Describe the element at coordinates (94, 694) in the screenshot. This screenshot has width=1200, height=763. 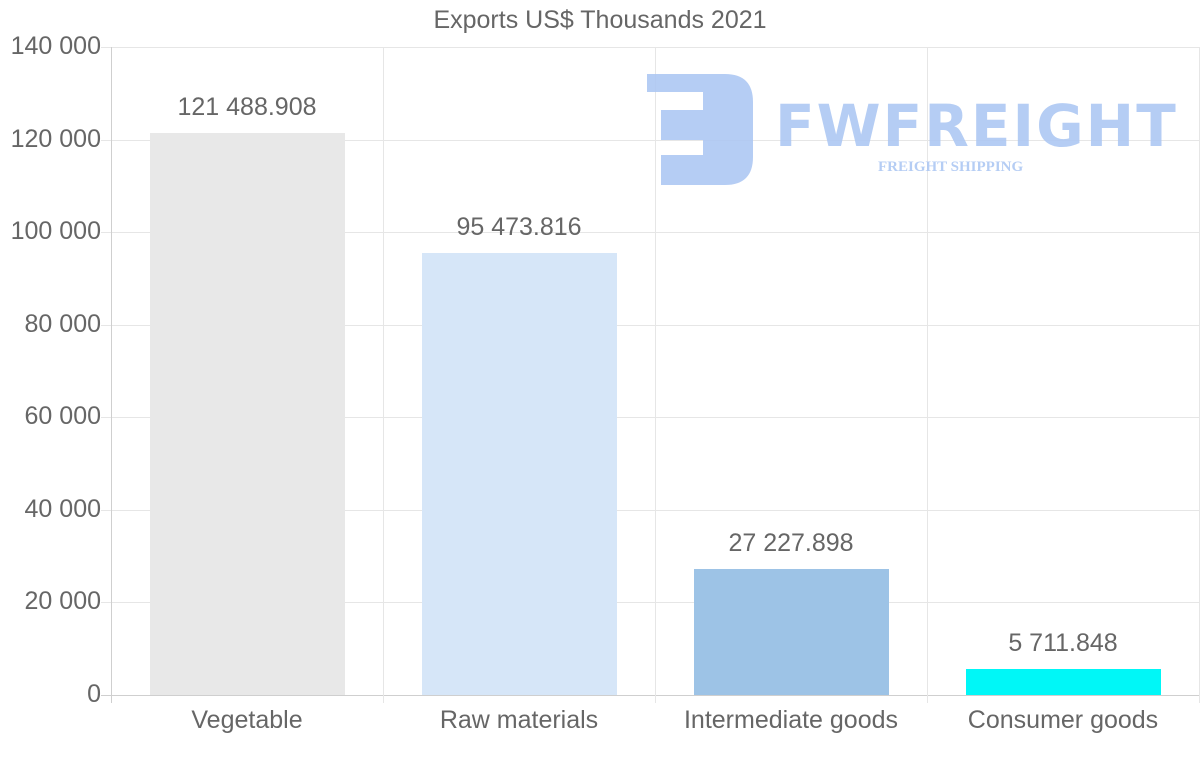
I see `y-tick-label: 0` at that location.